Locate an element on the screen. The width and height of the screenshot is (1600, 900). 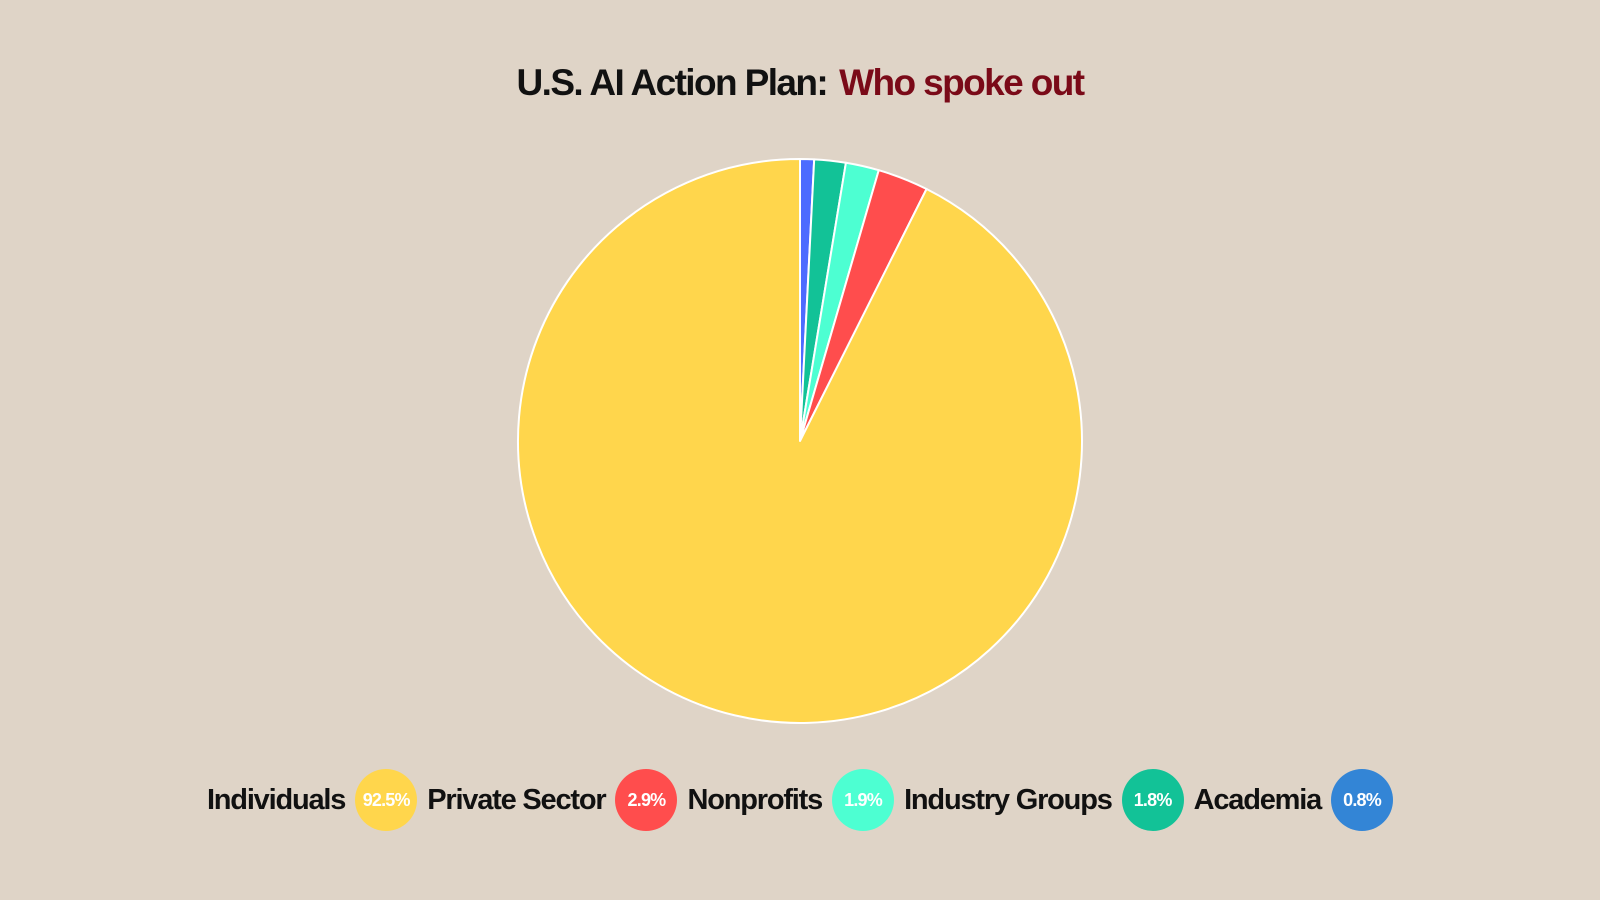
legend-value-badge-individuals: 92.5% is located at coordinates (386, 800).